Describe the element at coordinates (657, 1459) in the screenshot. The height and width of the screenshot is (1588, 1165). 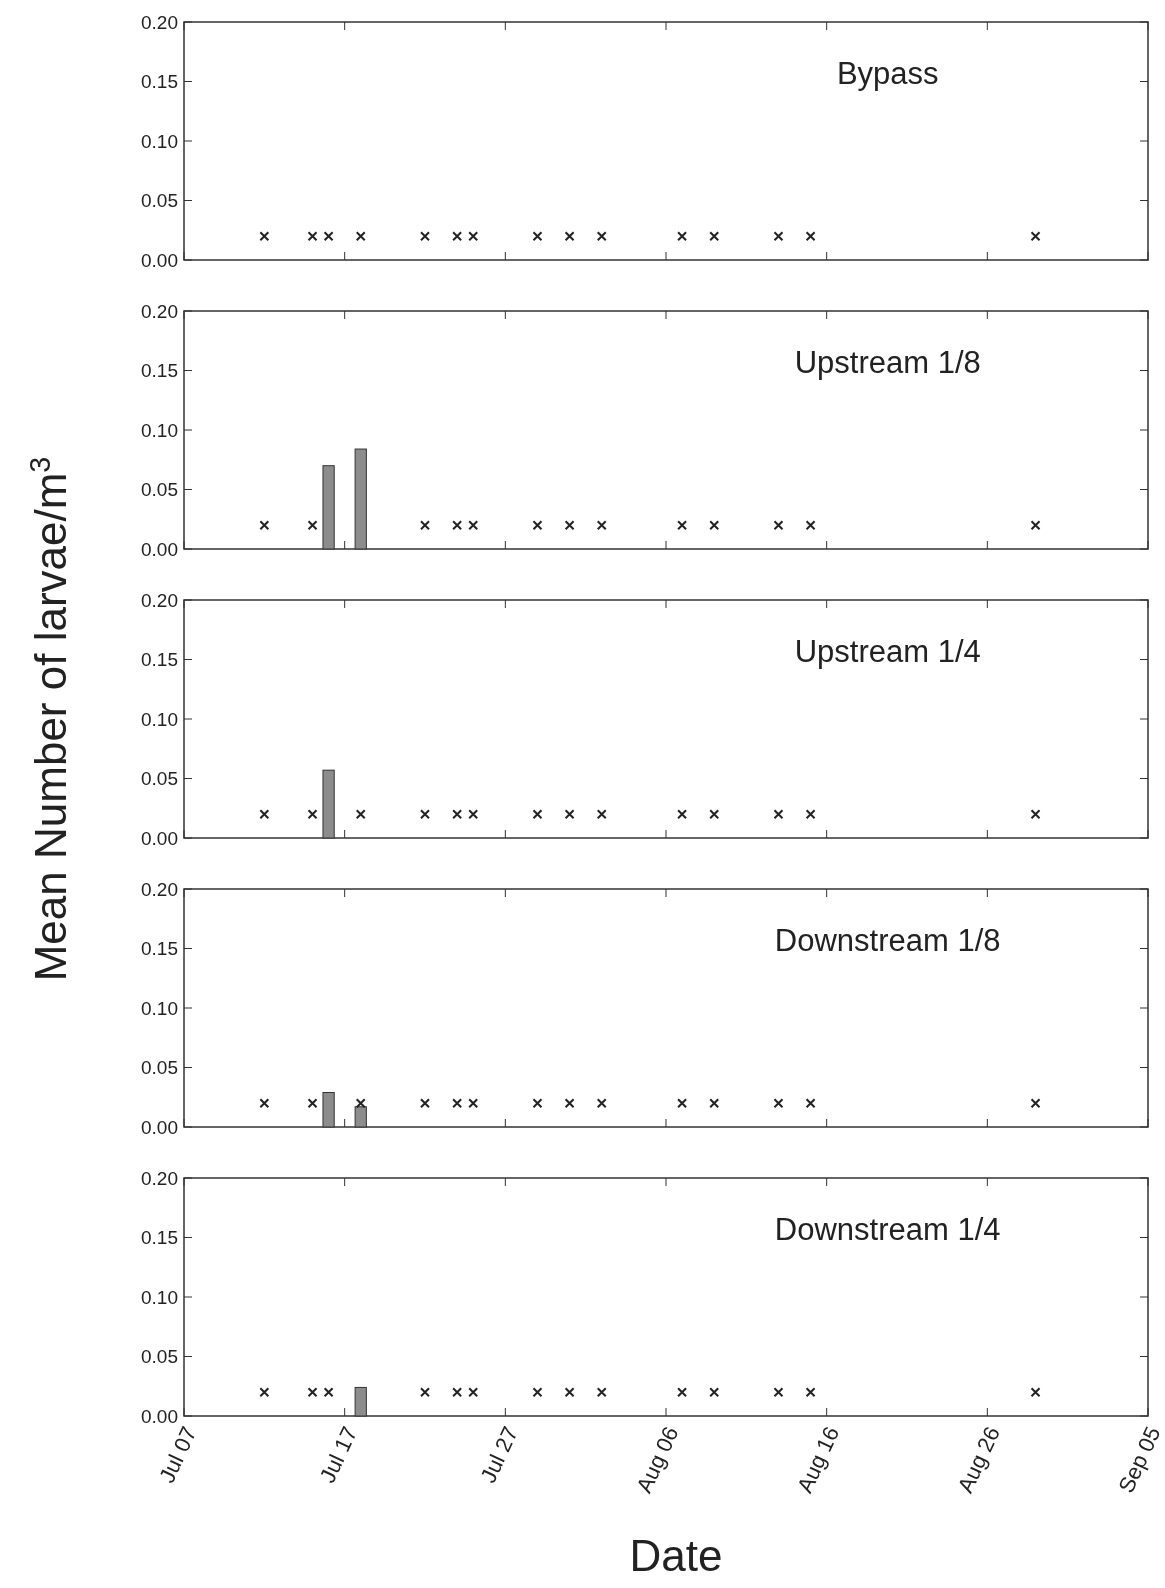
I see `x-tick-label: Aug 06` at that location.